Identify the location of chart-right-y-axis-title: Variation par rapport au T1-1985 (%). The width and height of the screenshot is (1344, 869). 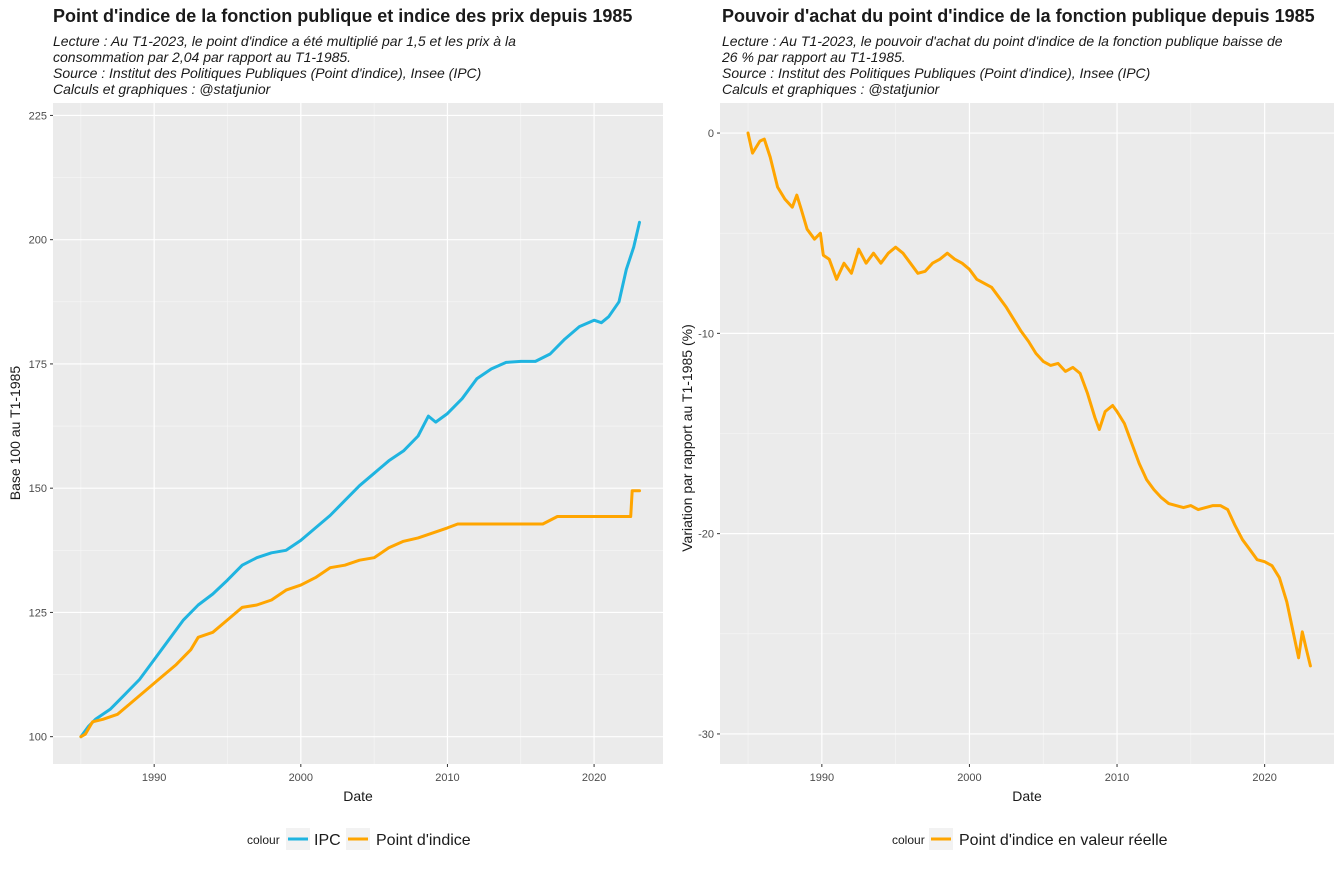
(687, 438).